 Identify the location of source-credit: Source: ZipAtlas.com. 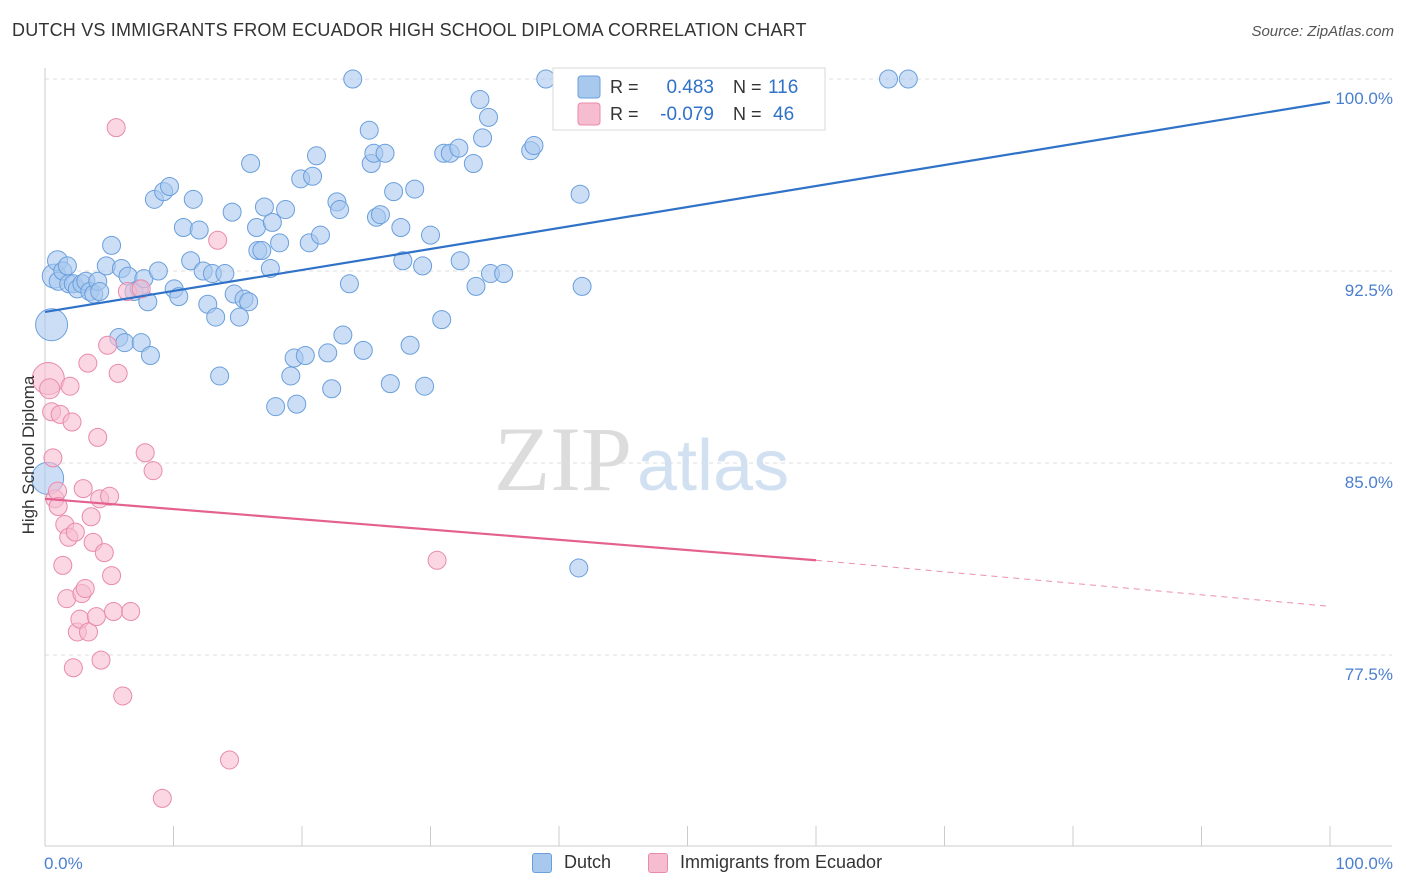
(1322, 31).